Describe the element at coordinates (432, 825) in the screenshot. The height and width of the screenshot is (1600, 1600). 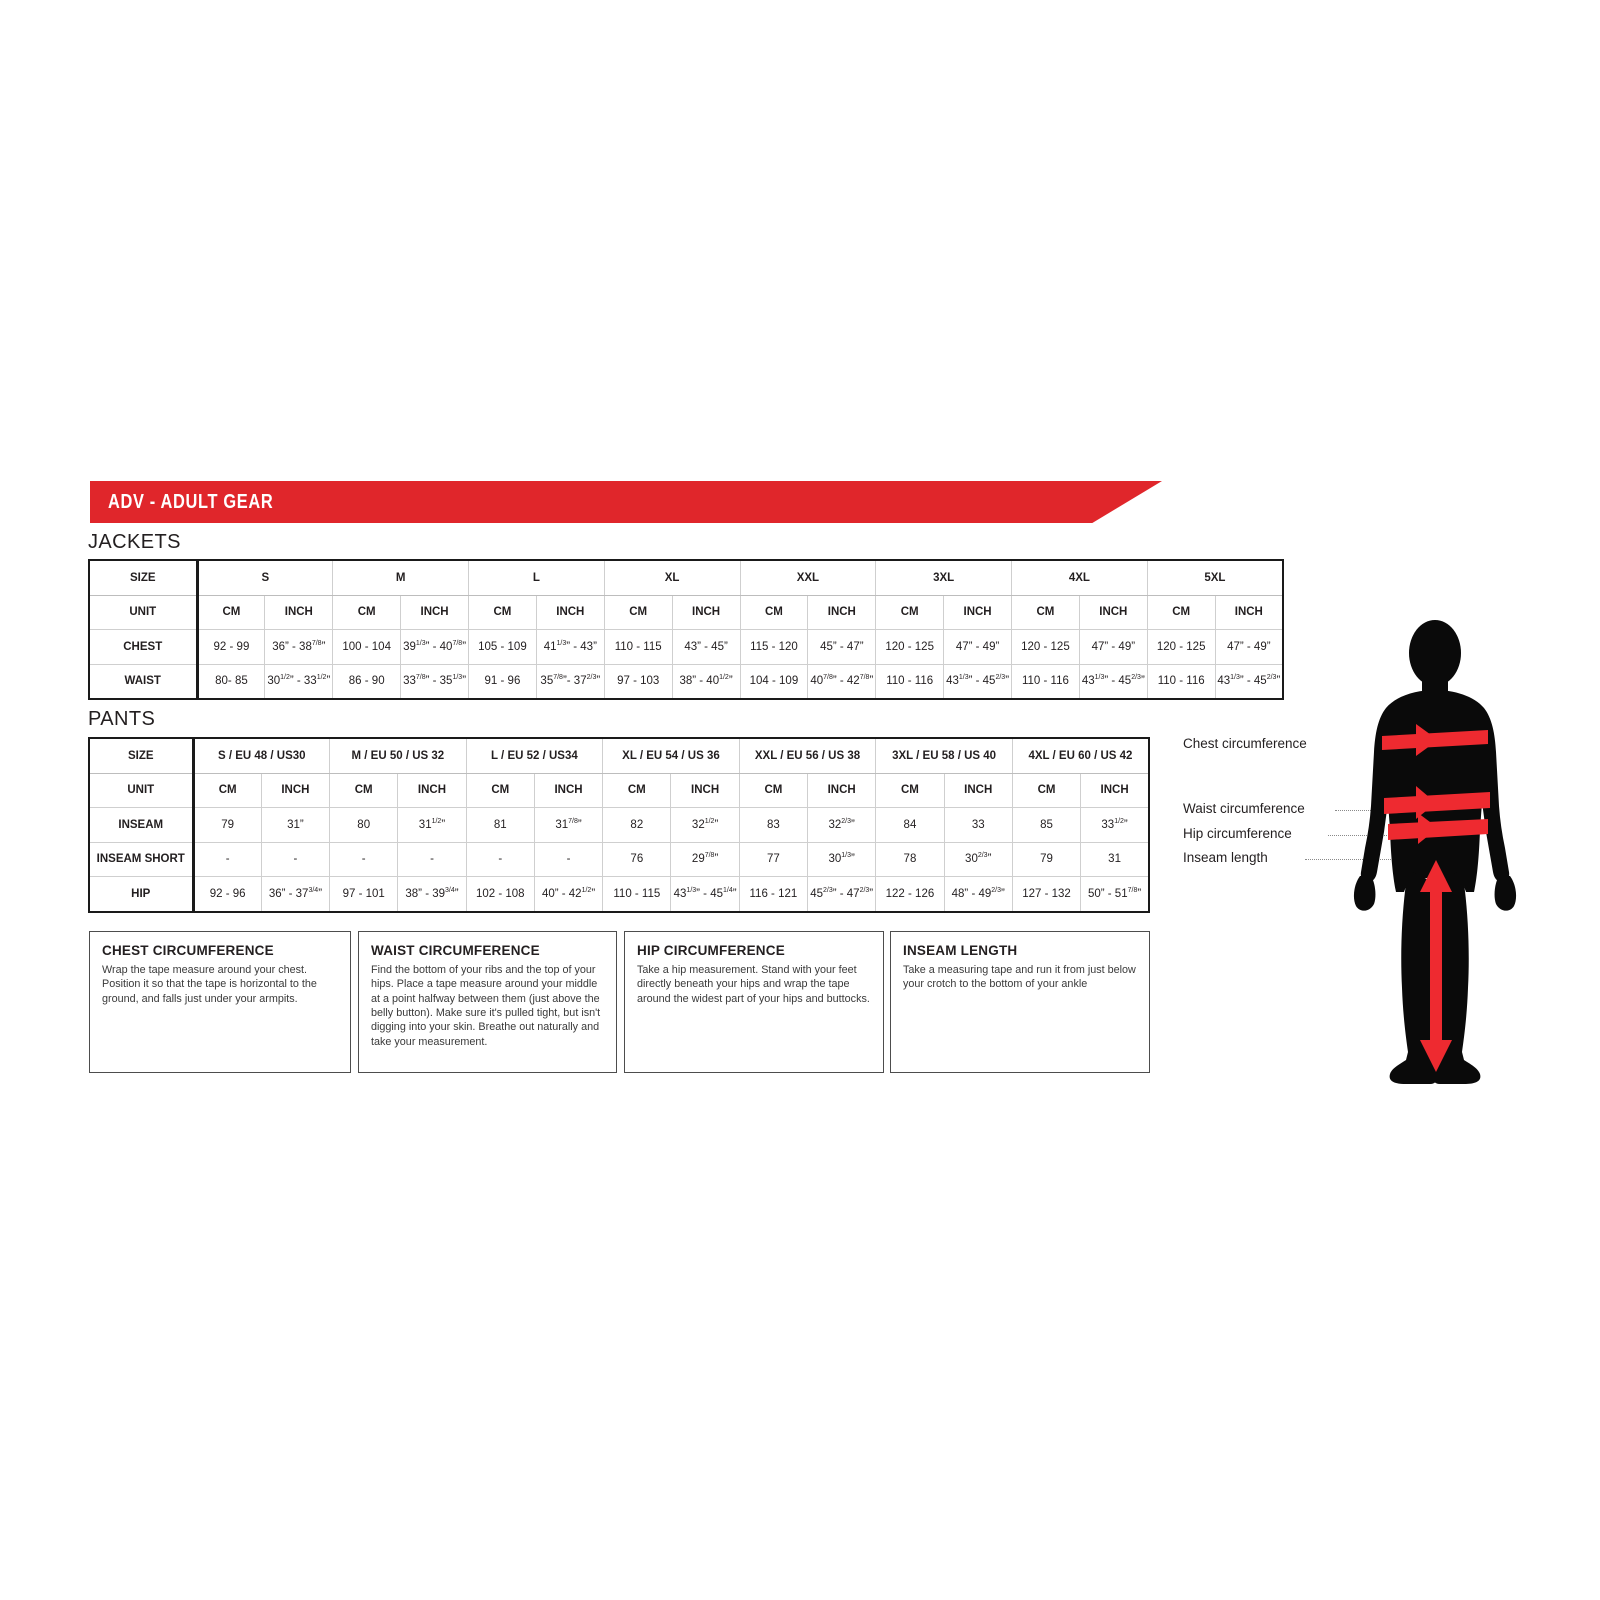
I see `table-cell: 311/2”` at that location.